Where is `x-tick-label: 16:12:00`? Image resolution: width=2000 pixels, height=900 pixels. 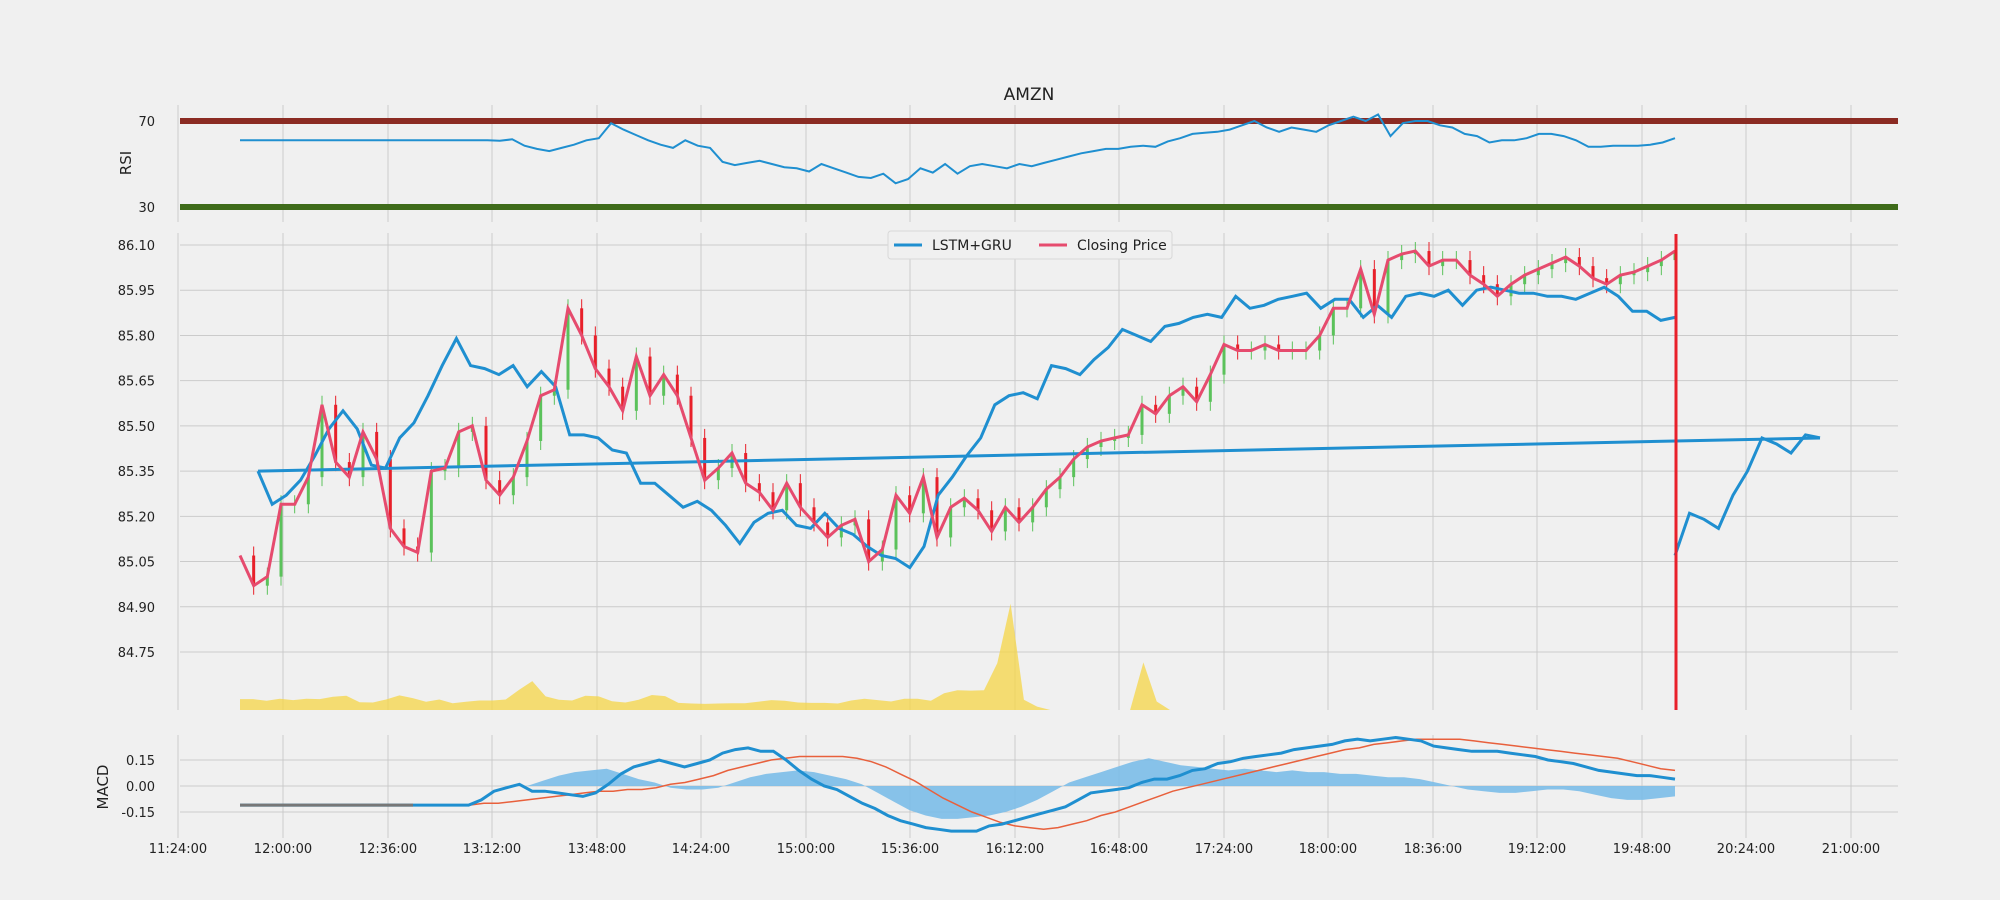 x-tick-label: 16:12:00 is located at coordinates (1015, 849).